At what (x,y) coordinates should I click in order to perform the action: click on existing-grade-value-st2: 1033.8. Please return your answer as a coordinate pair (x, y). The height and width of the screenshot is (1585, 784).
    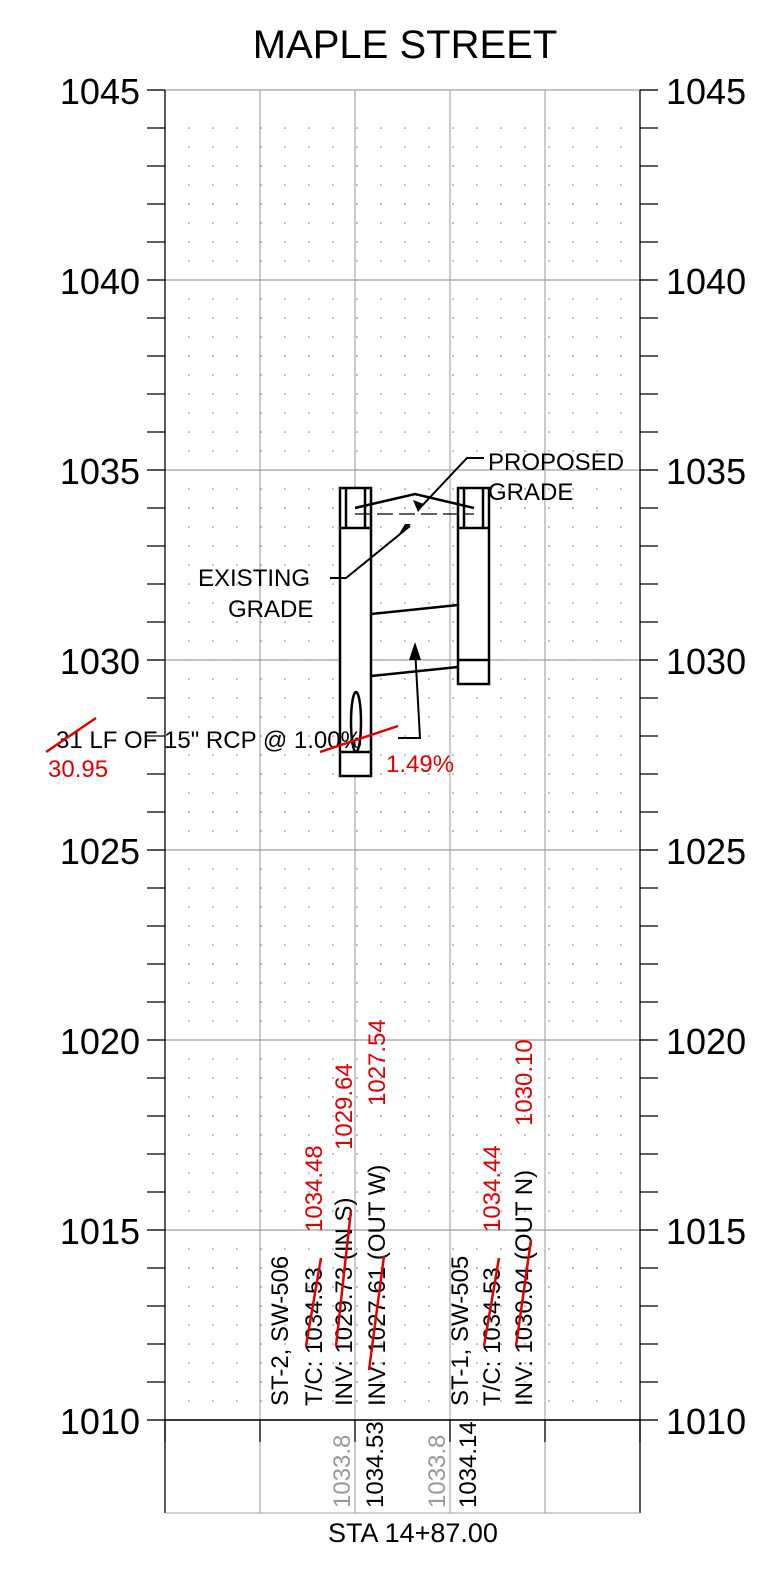
    Looking at the image, I should click on (342, 1471).